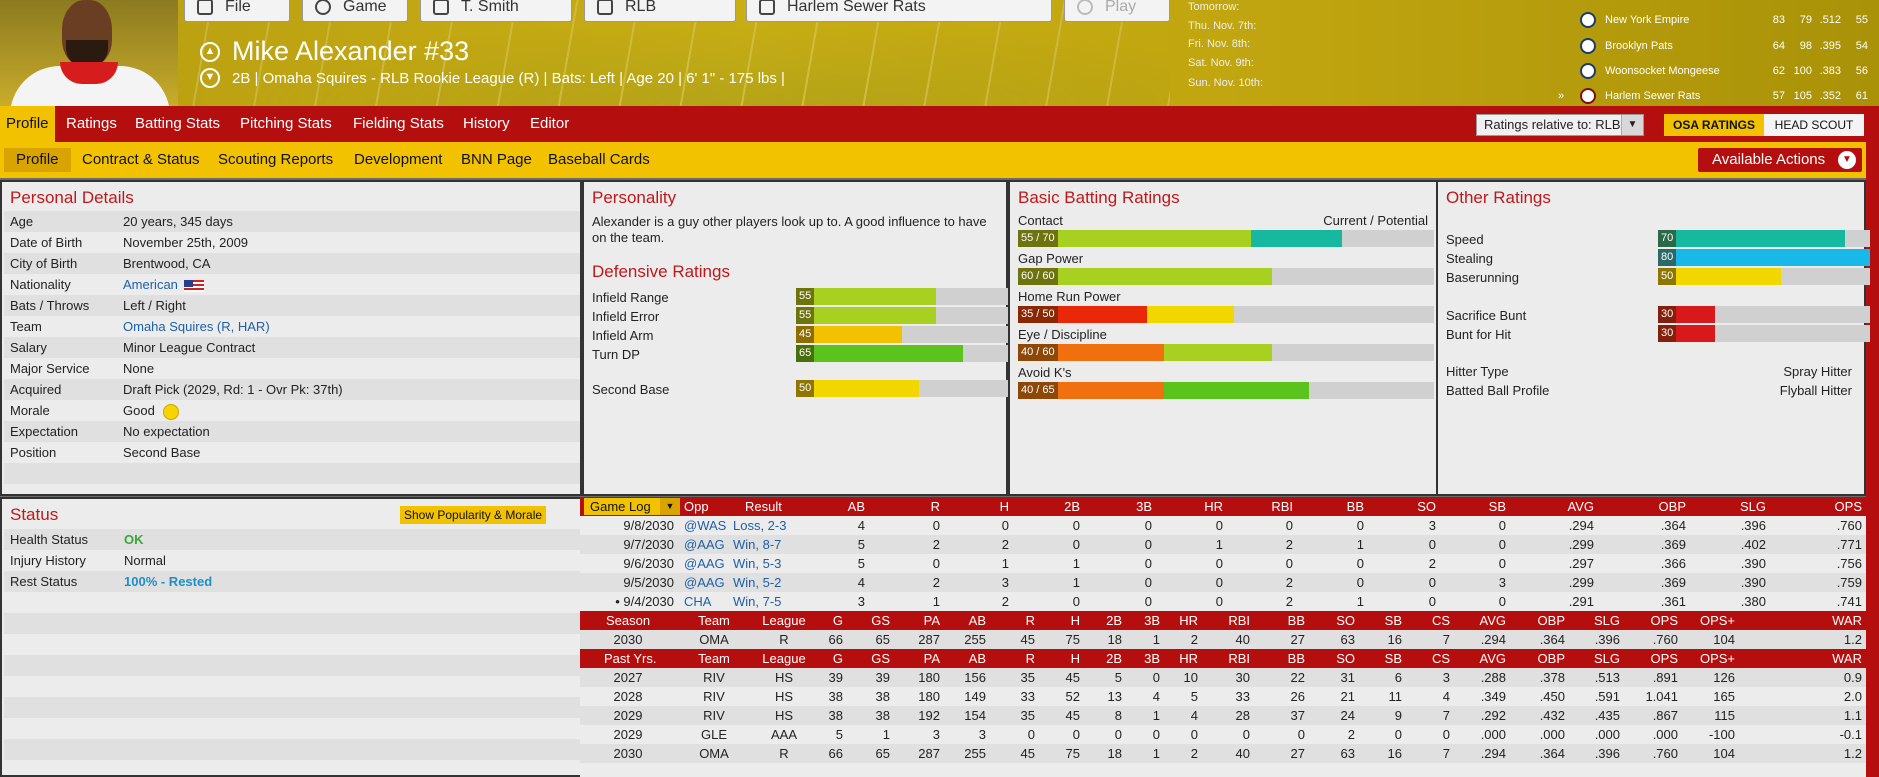 This screenshot has width=1879, height=777. I want to click on subtab-baseball-cards: Baseball Cards, so click(599, 159).